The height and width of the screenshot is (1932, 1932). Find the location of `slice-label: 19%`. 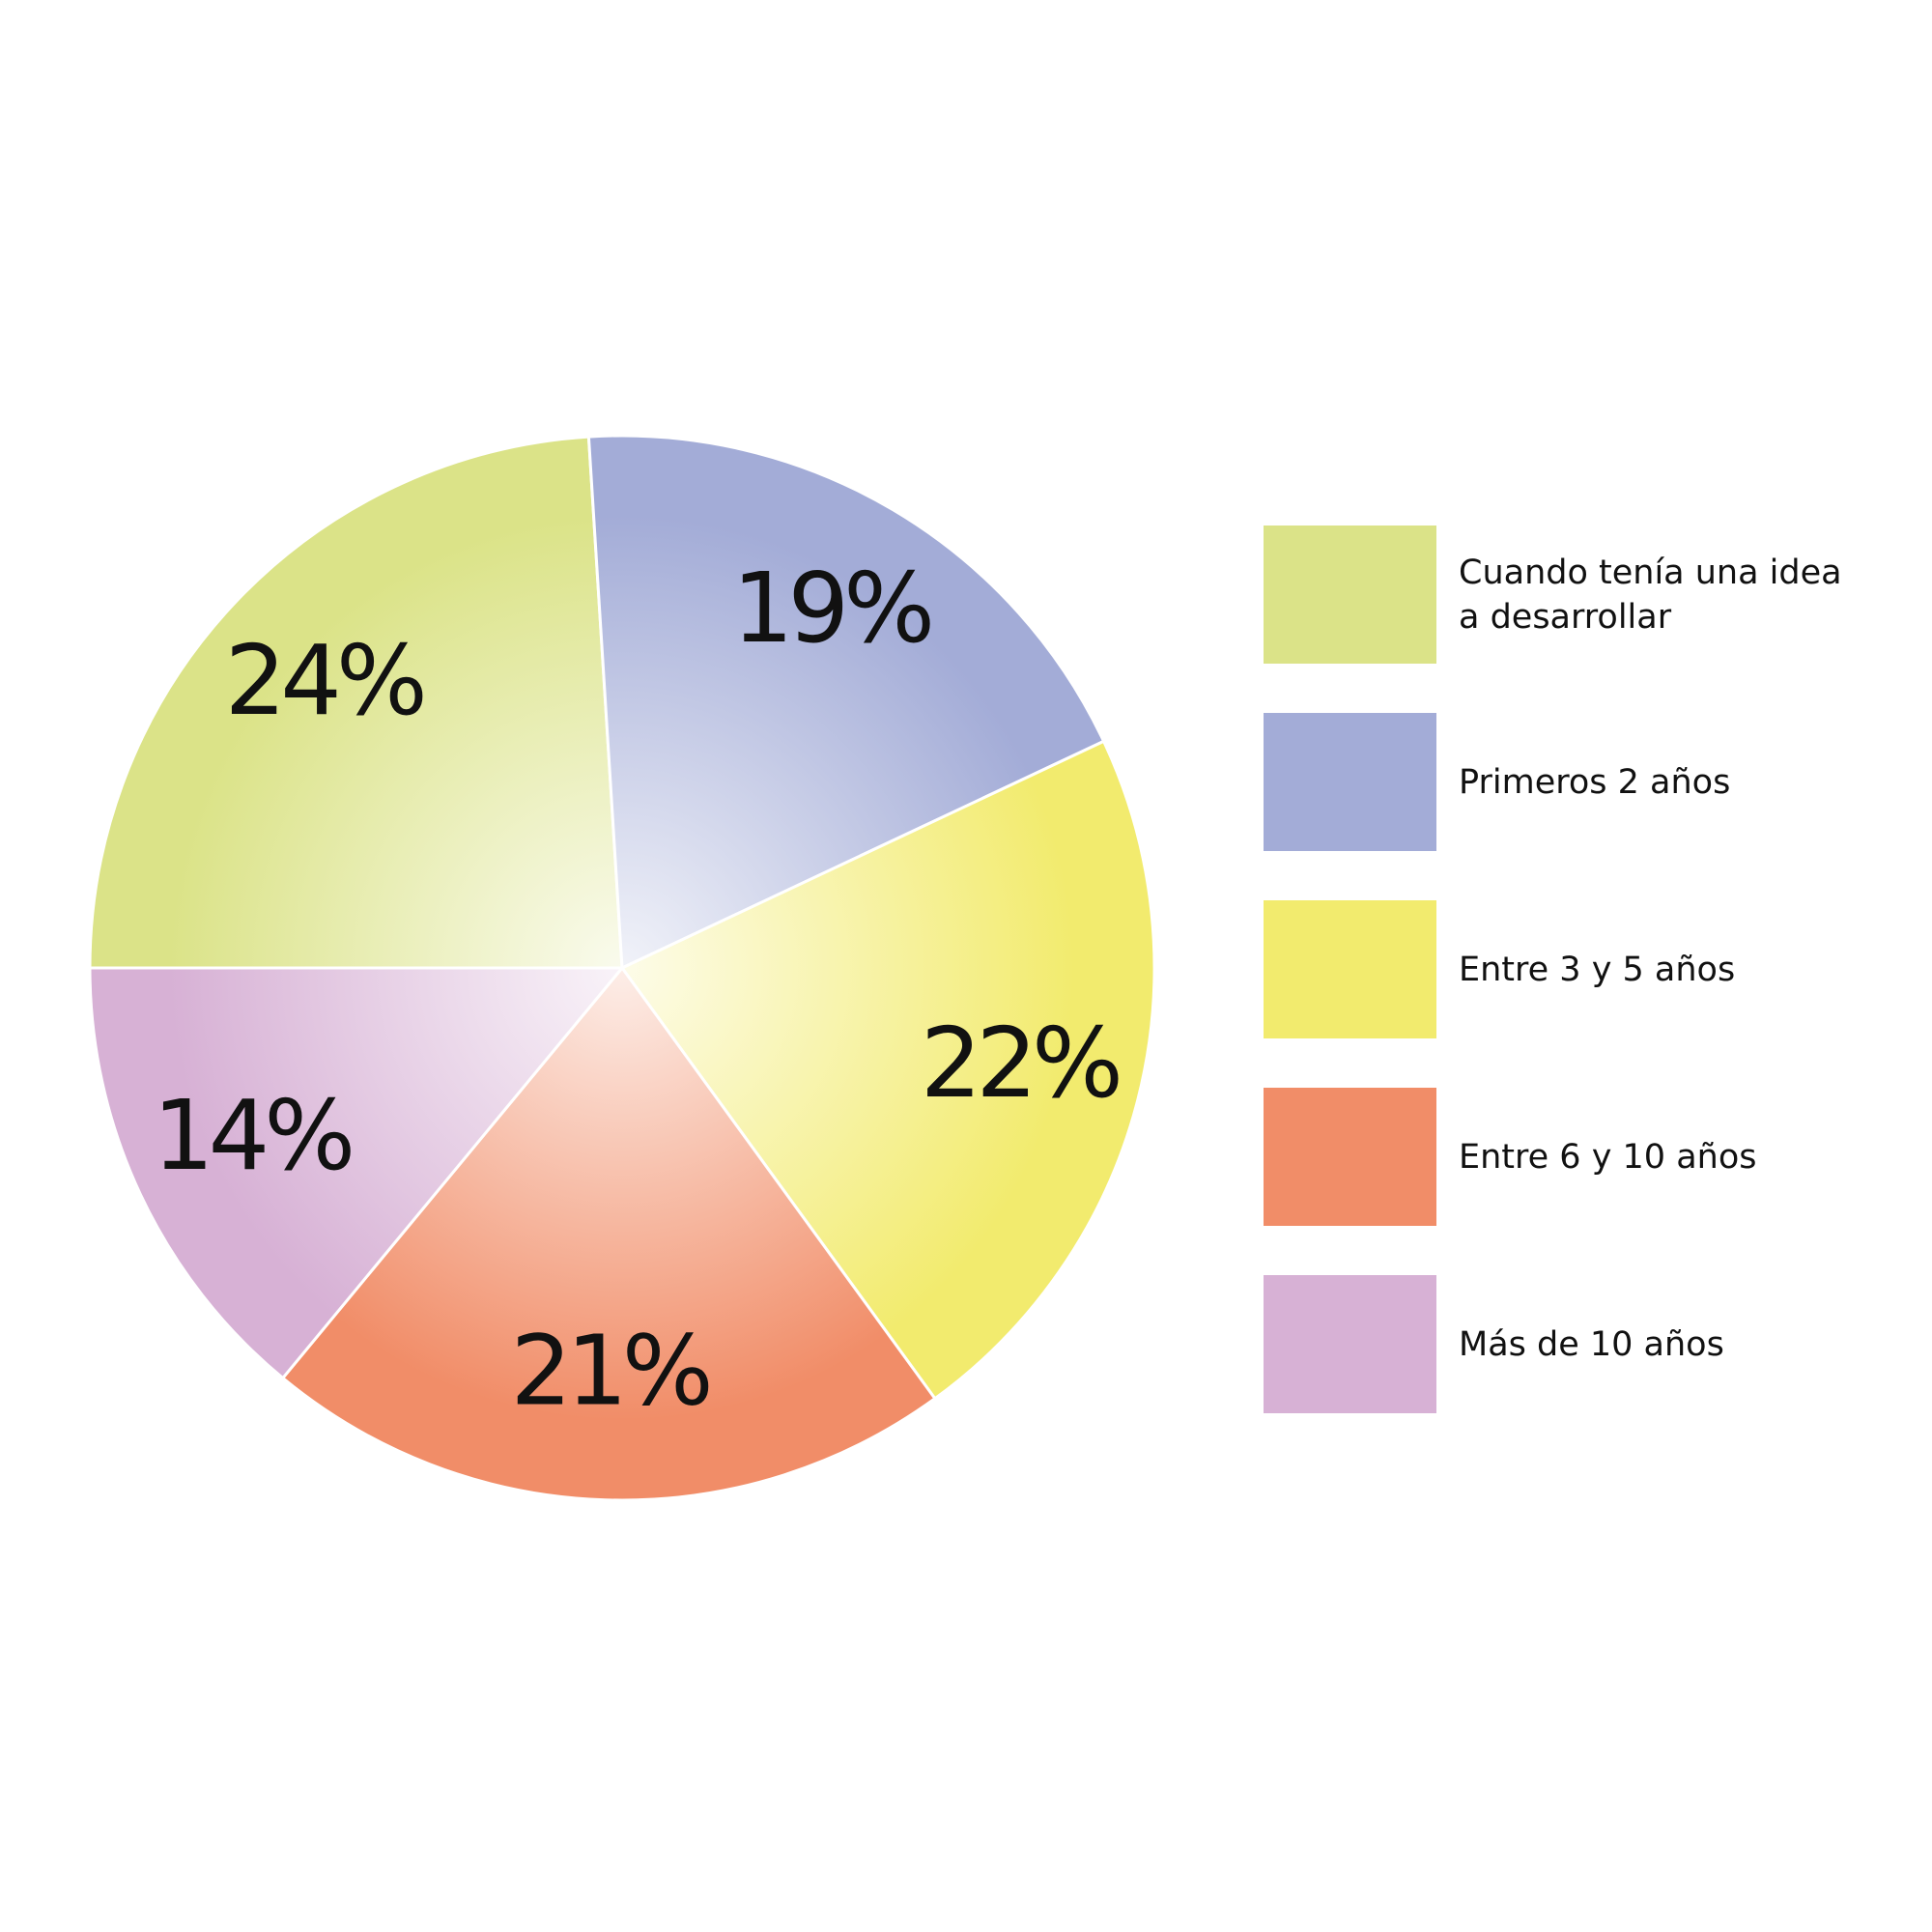

slice-label: 19% is located at coordinates (831, 608).